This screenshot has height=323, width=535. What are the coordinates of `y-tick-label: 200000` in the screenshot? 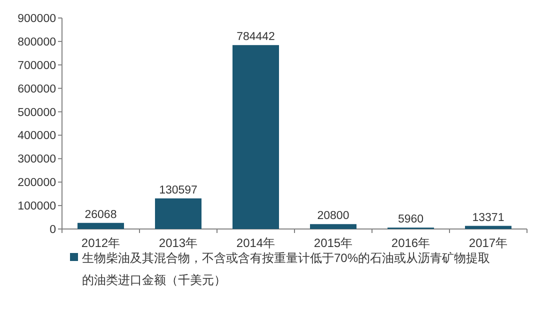 It's located at (37, 183).